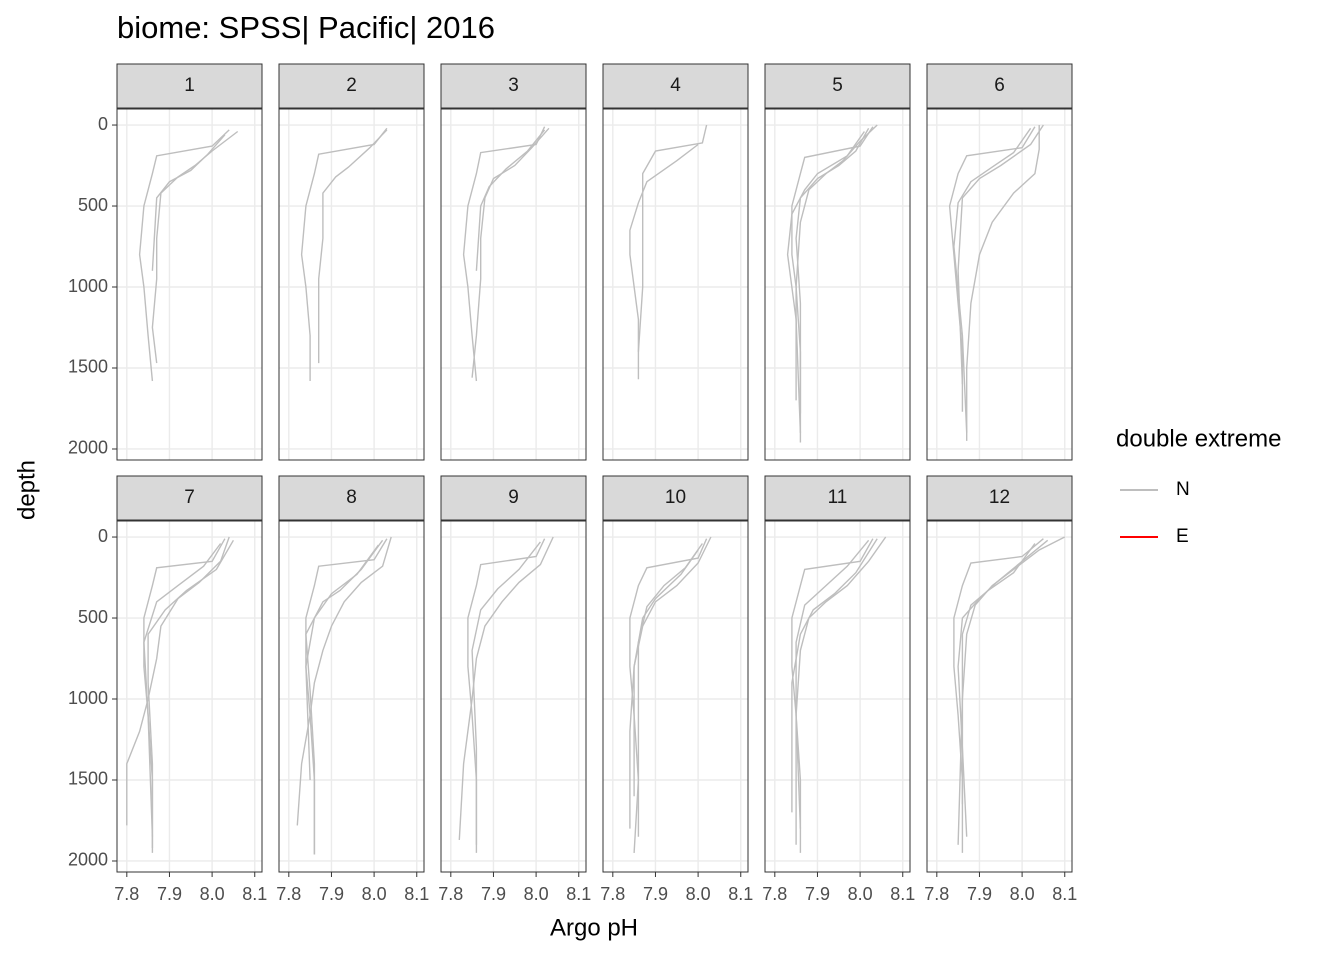  Describe the element at coordinates (675, 497) in the screenshot. I see `strip-label: 10` at that location.